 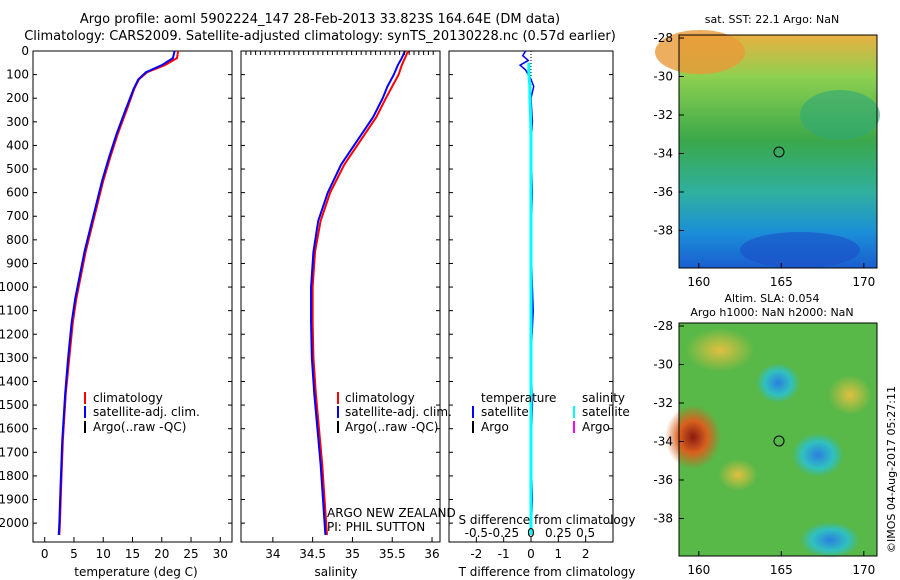 I want to click on sla-map-title-2: Argo h1000: NaN h2000: NaN, so click(x=771, y=312).